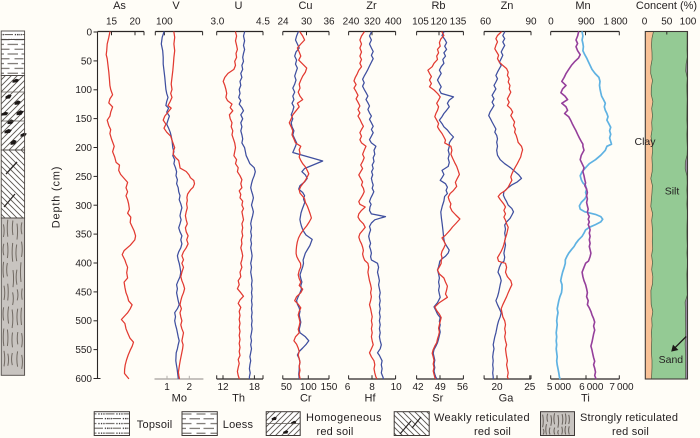 Image resolution: width=700 pixels, height=438 pixels. Describe the element at coordinates (83, 177) in the screenshot. I see `svg-text: 250` at that location.